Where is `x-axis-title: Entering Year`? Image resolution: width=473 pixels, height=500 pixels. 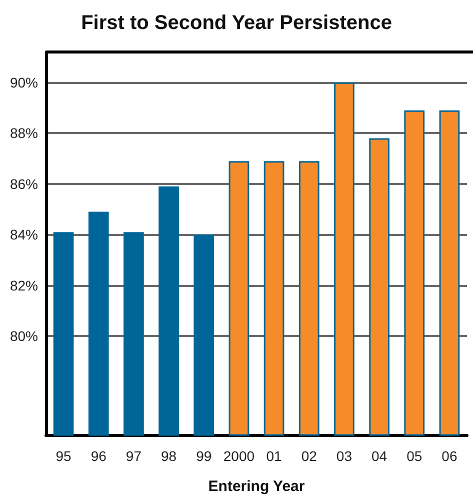
x-axis-title: Entering Year is located at coordinates (256, 486).